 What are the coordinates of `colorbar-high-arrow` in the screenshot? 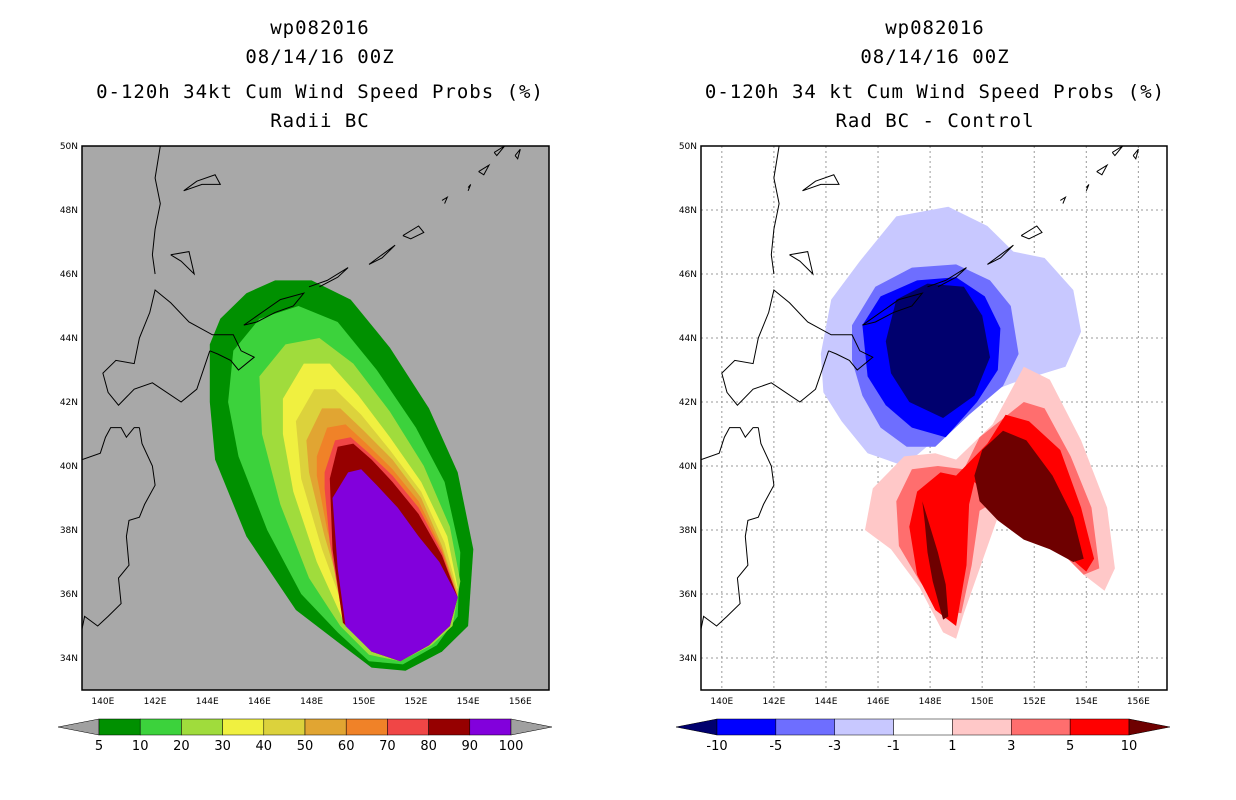 It's located at (531, 727).